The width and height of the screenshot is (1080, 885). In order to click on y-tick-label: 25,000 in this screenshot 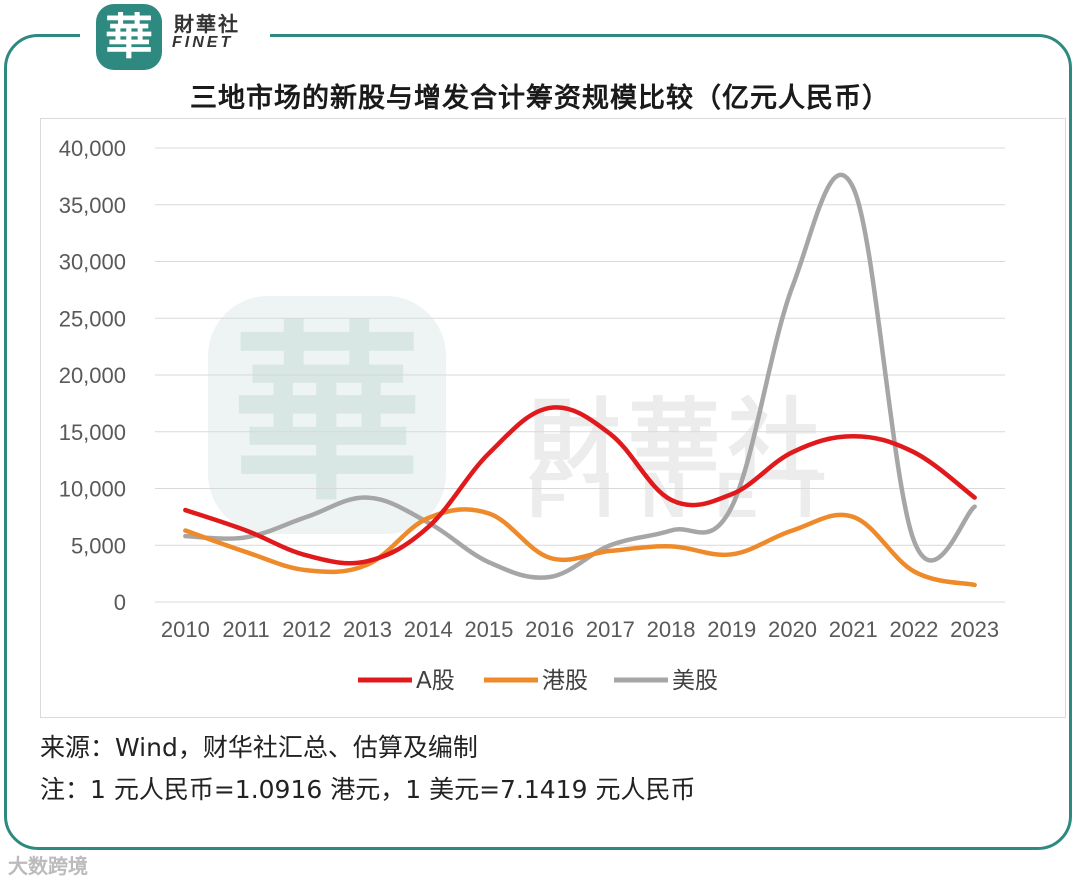, I will do `click(92, 318)`.